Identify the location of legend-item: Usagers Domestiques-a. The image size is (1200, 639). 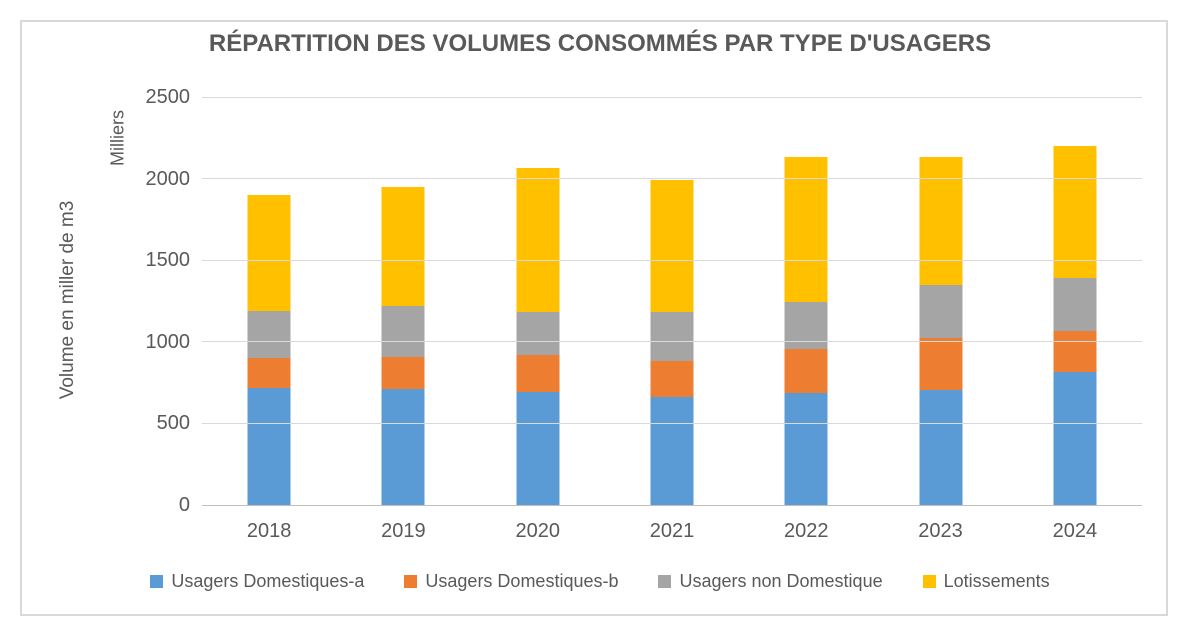
(257, 581).